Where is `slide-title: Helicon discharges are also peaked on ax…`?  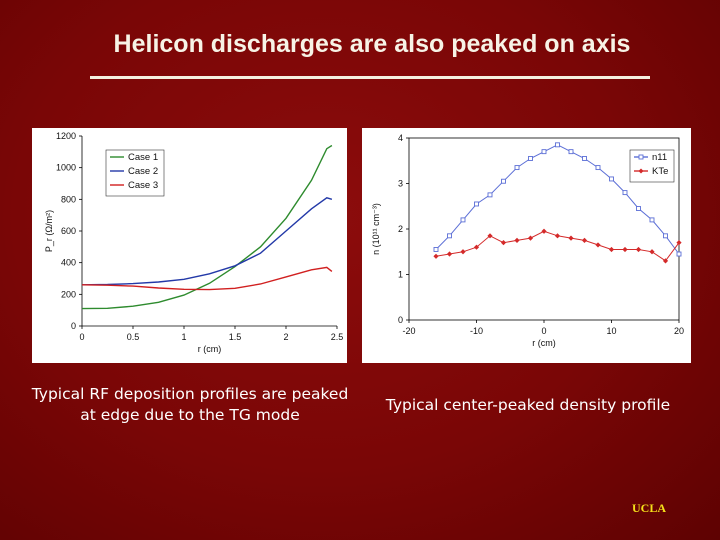
slide-title: Helicon discharges are also peaked on ax… is located at coordinates (372, 44).